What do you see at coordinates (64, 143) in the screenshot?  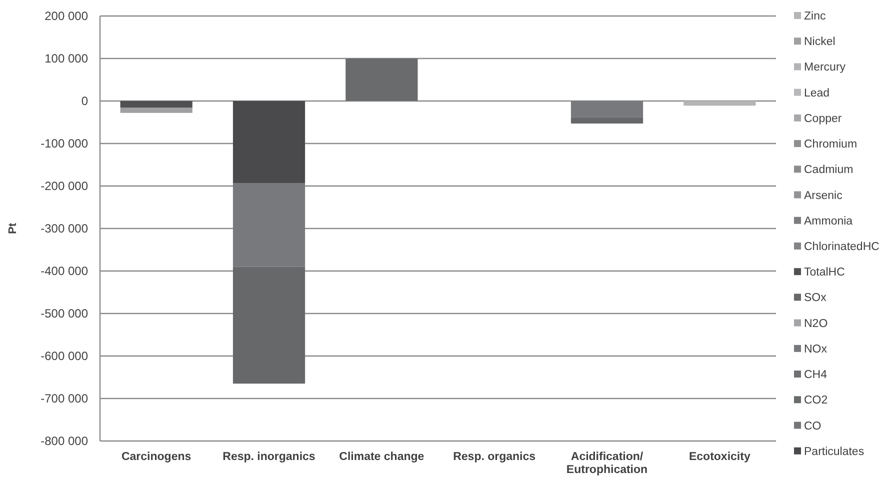 I see `y-tick-label: -100 000` at bounding box center [64, 143].